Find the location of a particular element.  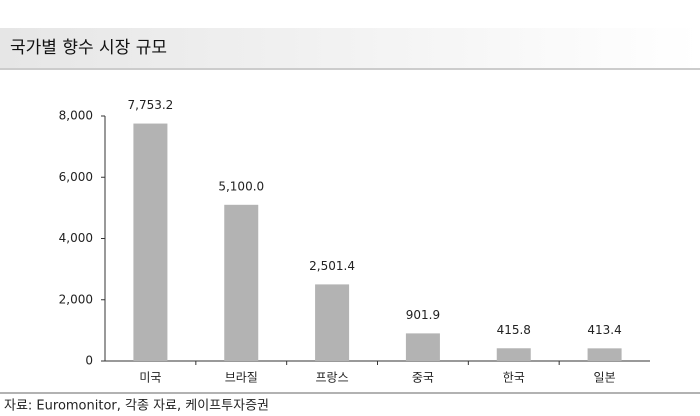

value-label: 2,501.4 is located at coordinates (332, 266).